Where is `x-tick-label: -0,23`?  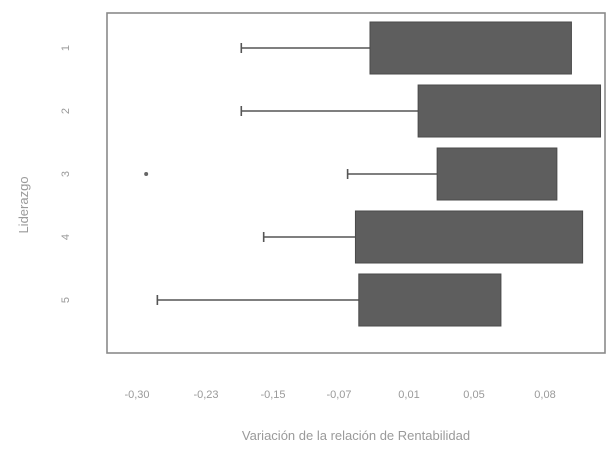 x-tick-label: -0,23 is located at coordinates (205, 395).